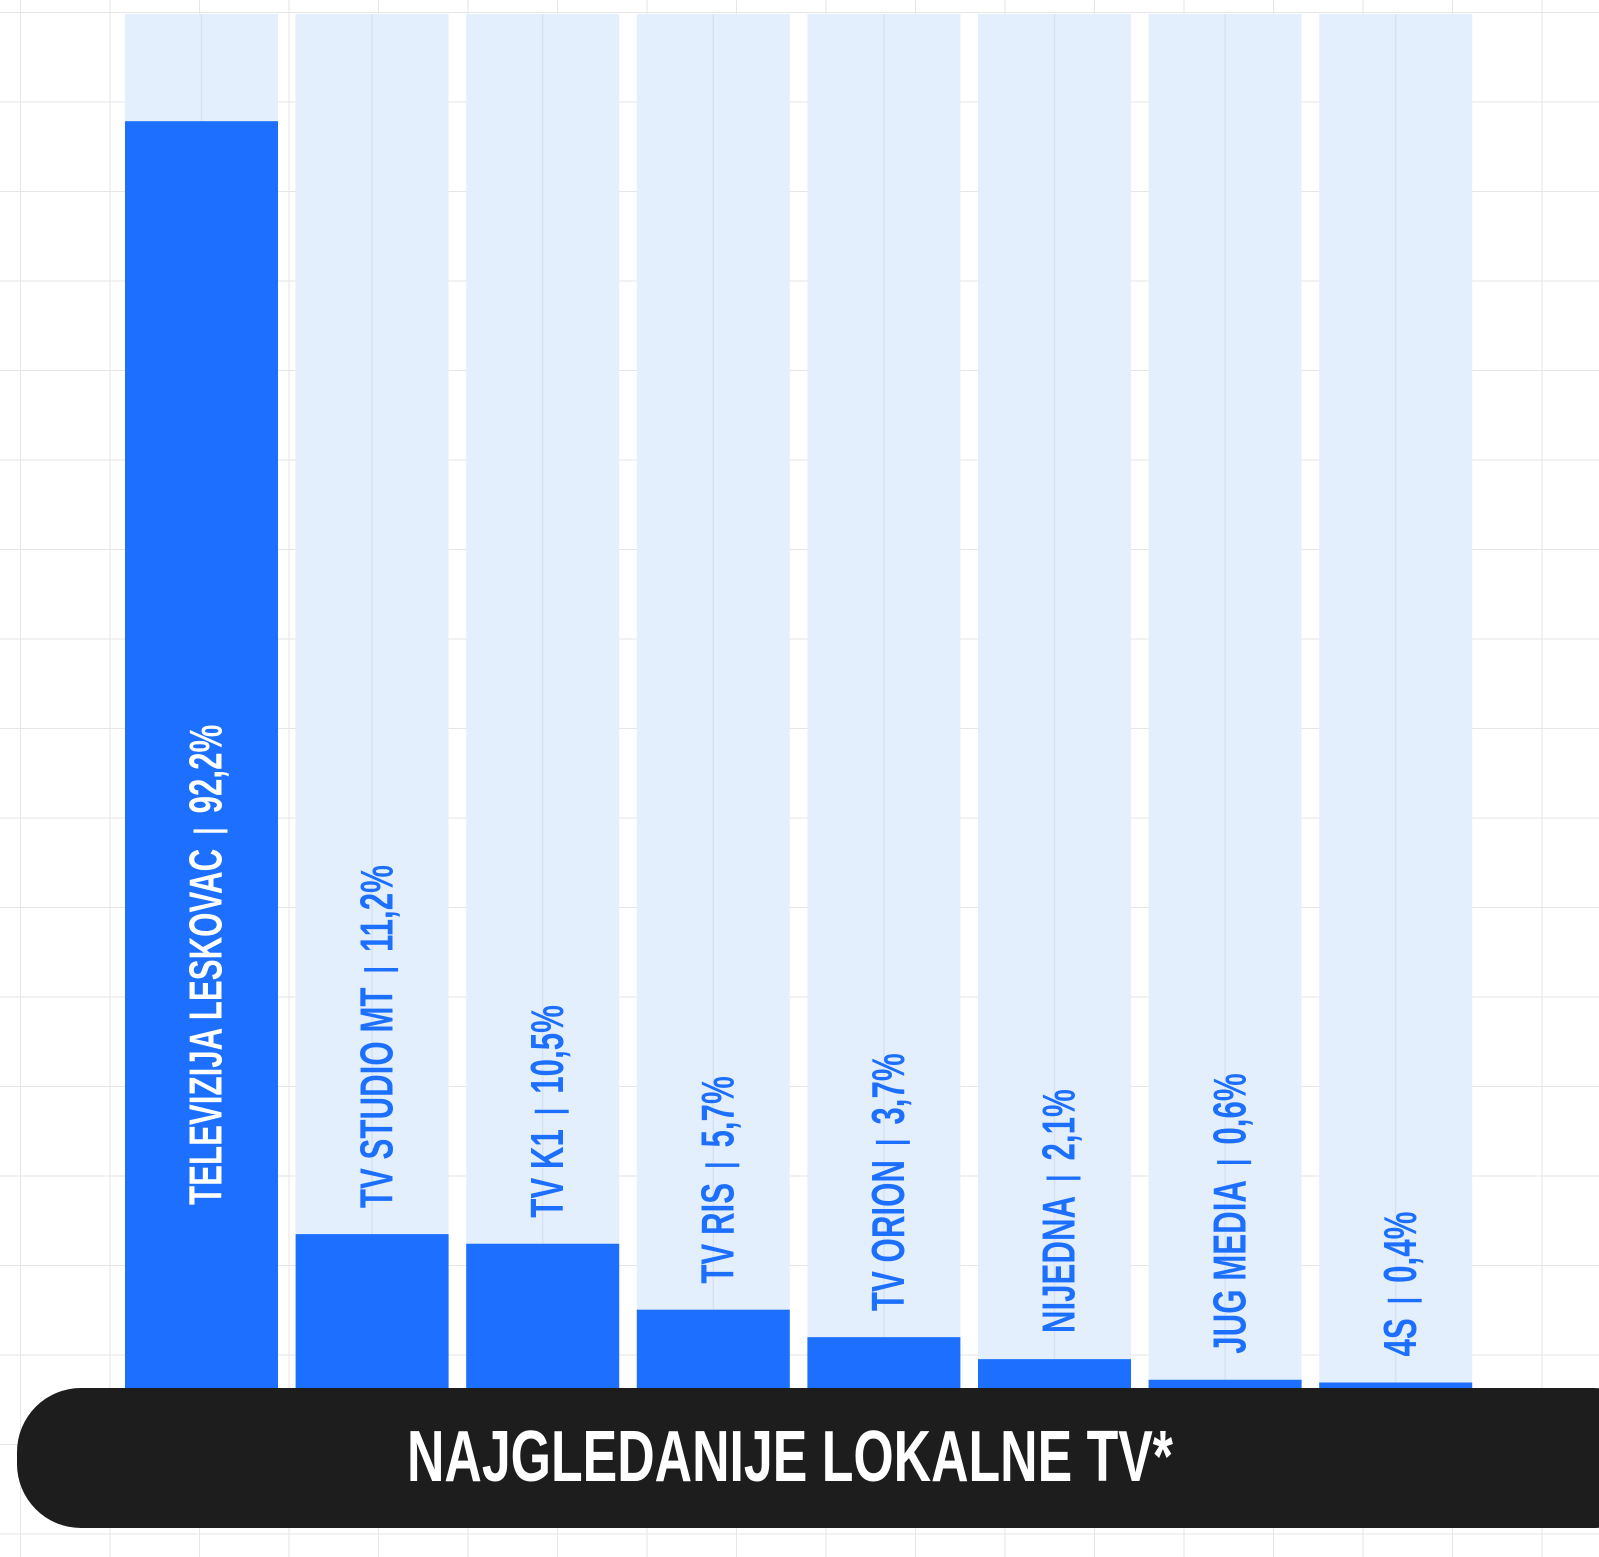 The height and width of the screenshot is (1557, 1599). Describe the element at coordinates (718, 1233) in the screenshot. I see `category-label: TV RIS` at that location.